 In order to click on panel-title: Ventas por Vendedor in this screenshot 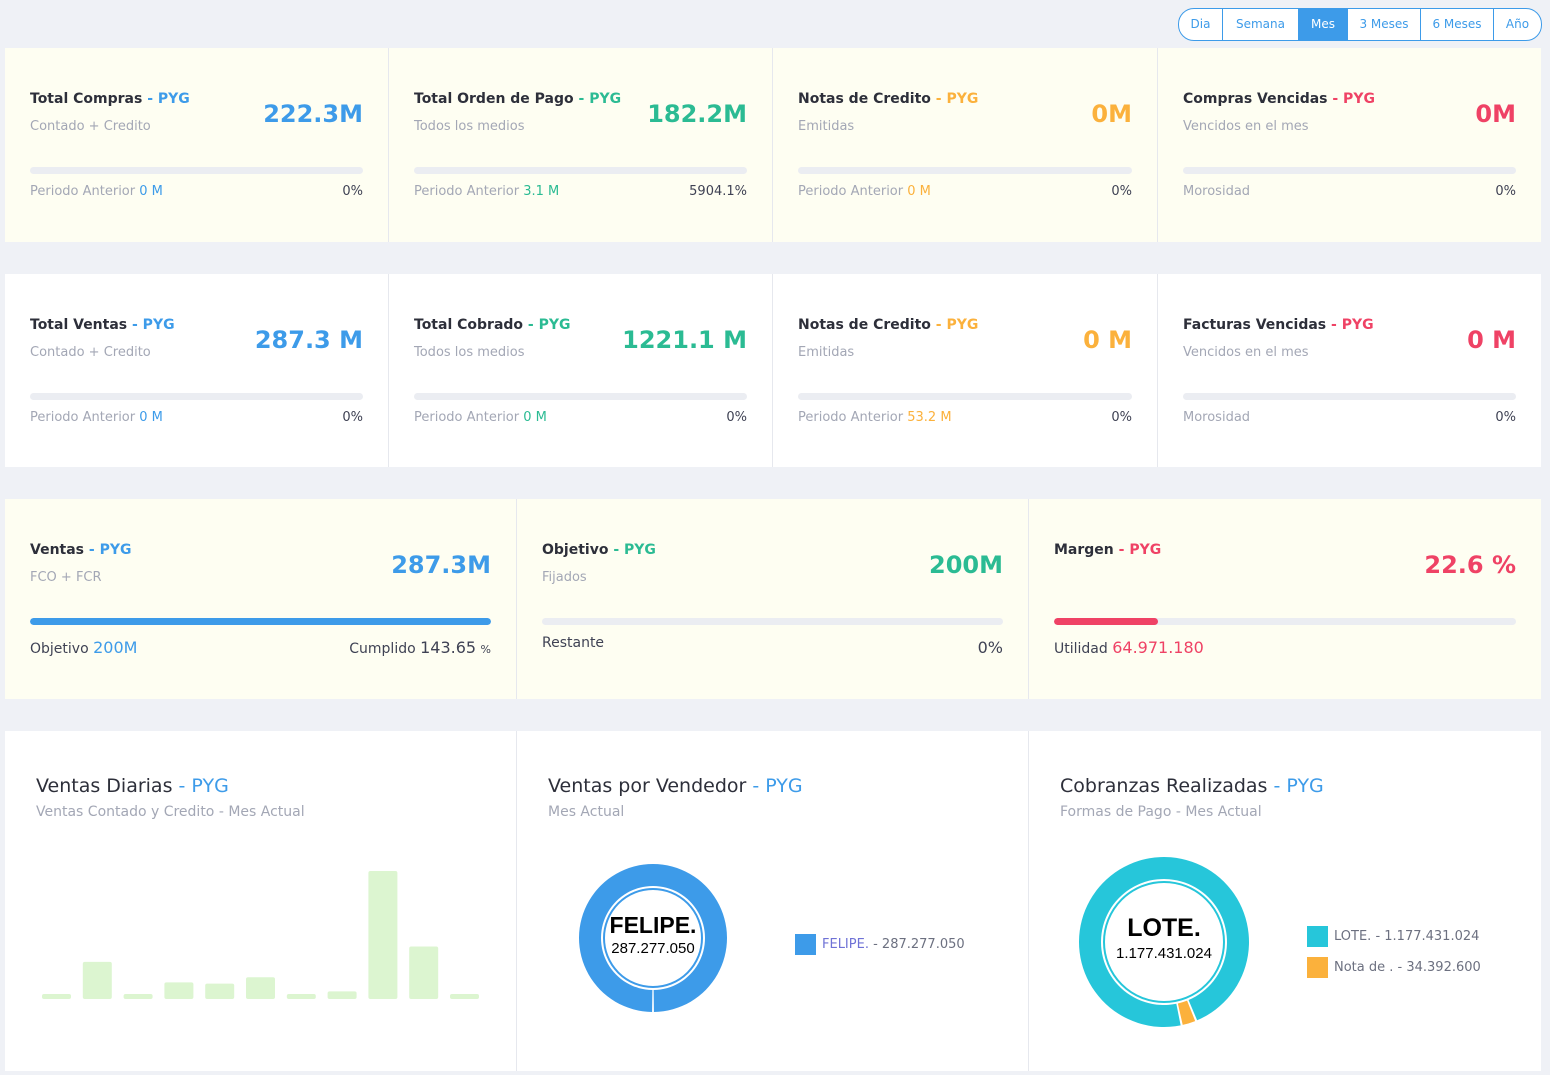, I will do `click(647, 786)`.